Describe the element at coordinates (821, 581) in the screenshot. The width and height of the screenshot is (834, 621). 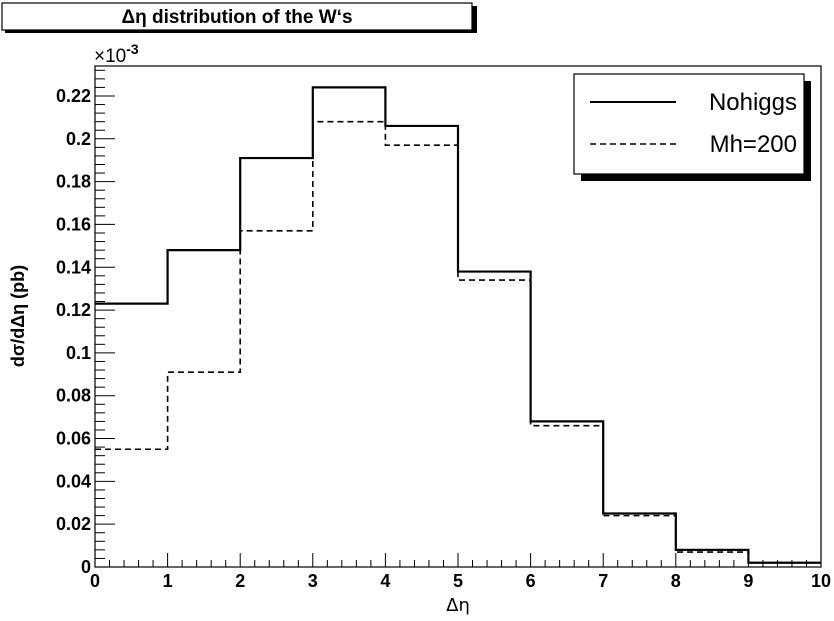
I see `x-tick-label: 10` at that location.